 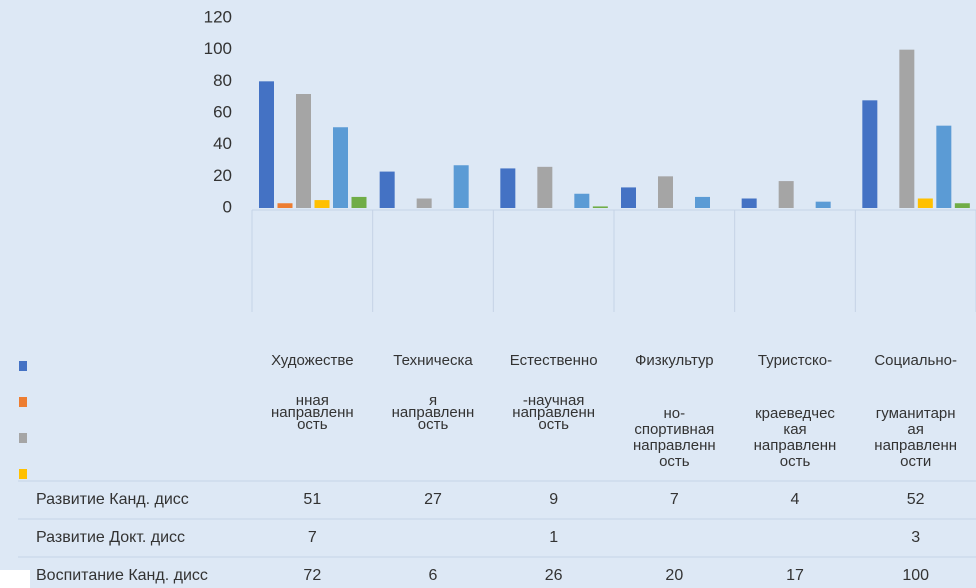 I want to click on y-tick-label: 80, so click(x=222, y=80).